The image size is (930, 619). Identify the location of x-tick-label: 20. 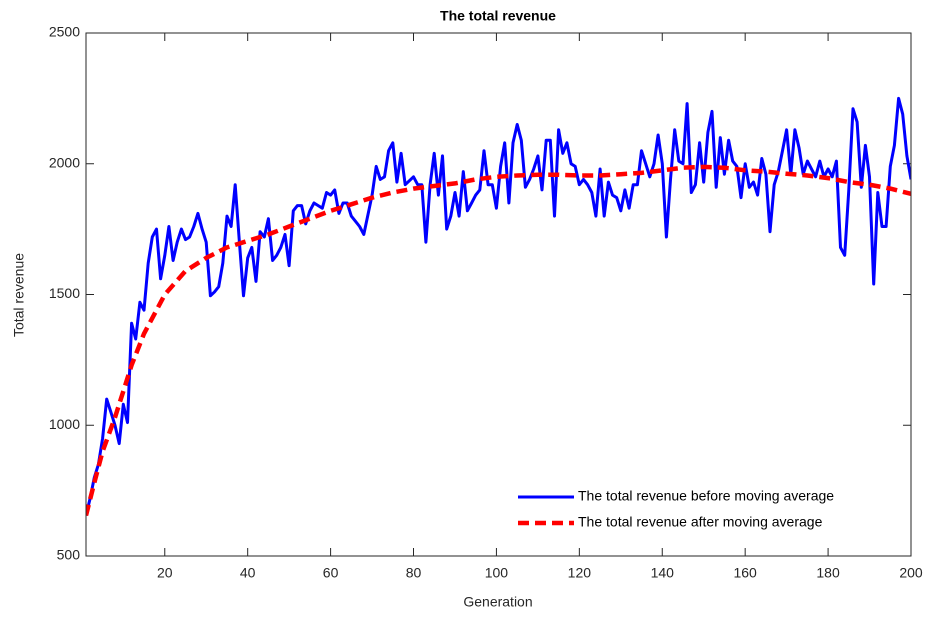
(165, 573).